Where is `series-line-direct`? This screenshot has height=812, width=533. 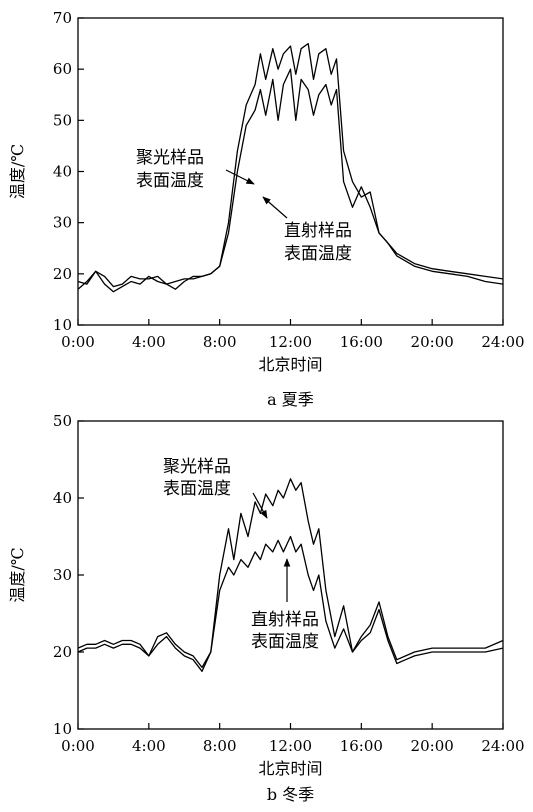
series-line-direct is located at coordinates (290, 603).